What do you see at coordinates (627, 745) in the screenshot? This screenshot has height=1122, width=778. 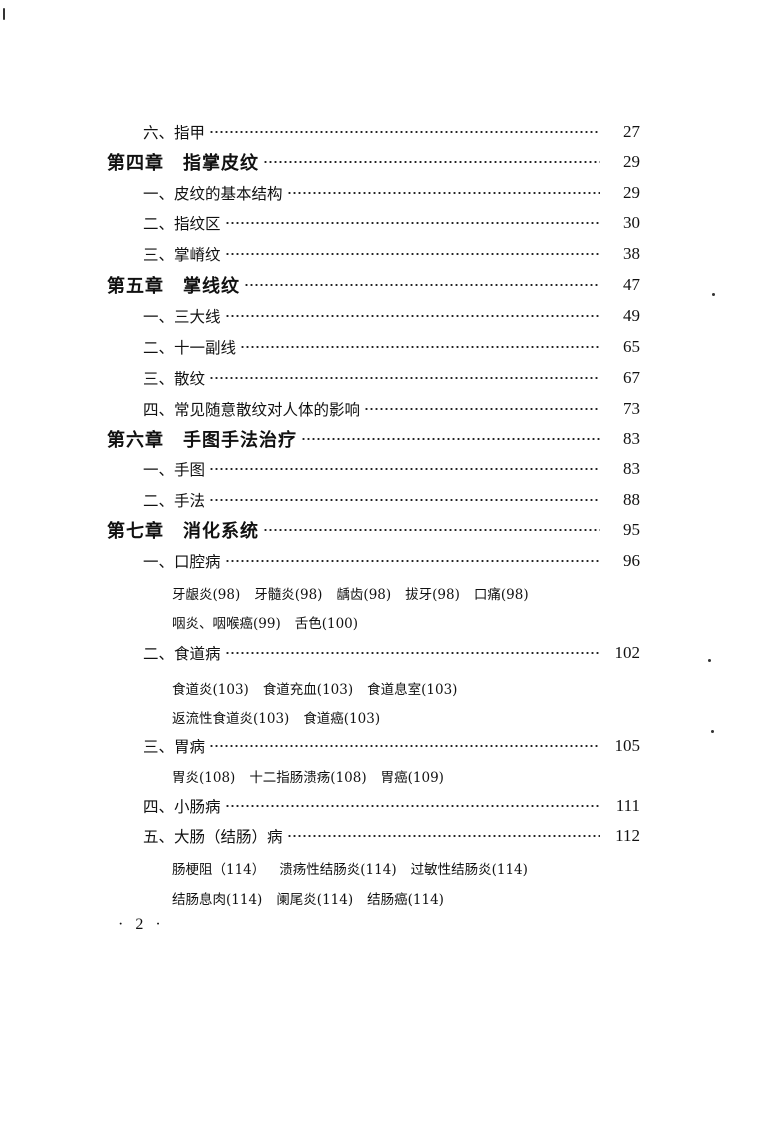 I see `toc-page-number: 105` at bounding box center [627, 745].